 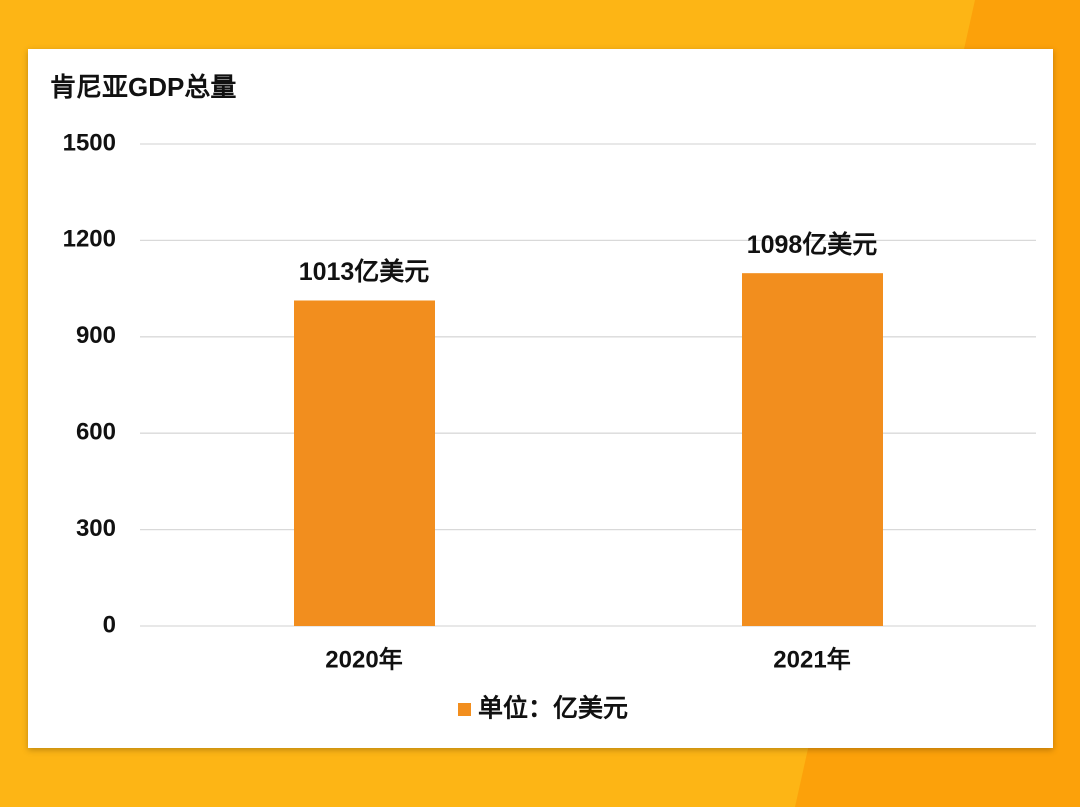 I want to click on legend-label: 单位：亿美元, so click(x=553, y=708).